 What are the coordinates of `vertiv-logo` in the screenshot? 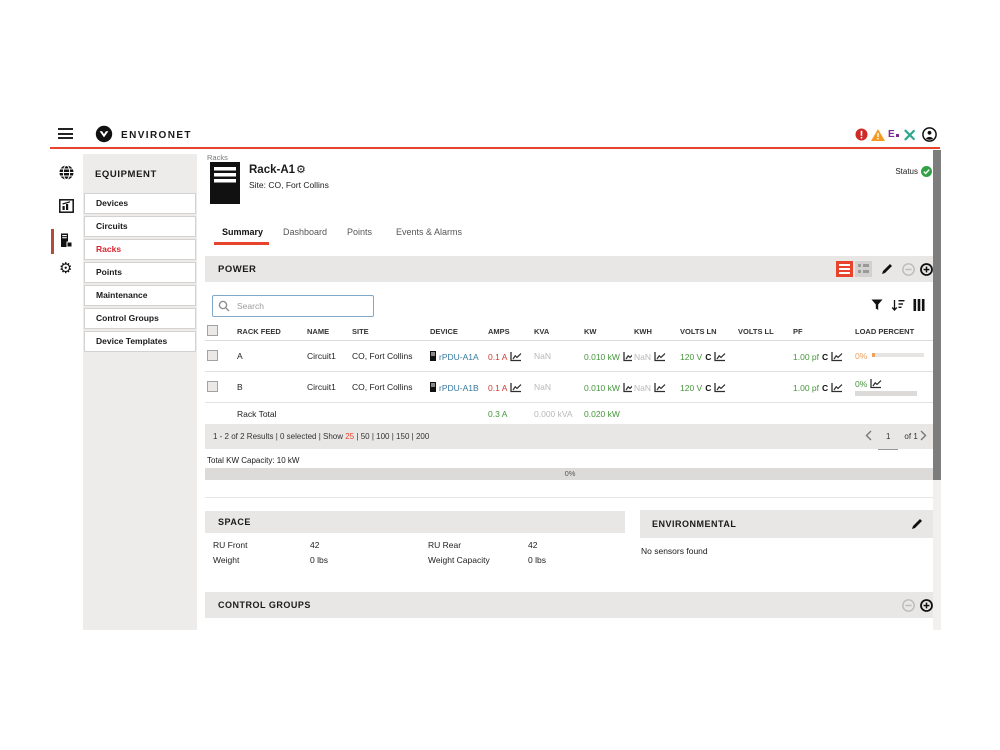 It's located at (104, 134).